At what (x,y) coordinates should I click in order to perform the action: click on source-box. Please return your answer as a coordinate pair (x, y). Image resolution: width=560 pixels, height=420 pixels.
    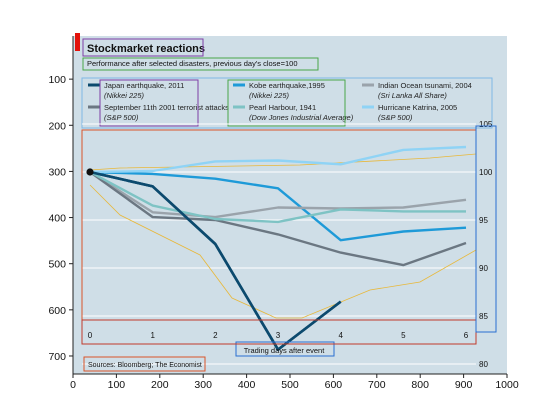
    Looking at the image, I should click on (144, 364).